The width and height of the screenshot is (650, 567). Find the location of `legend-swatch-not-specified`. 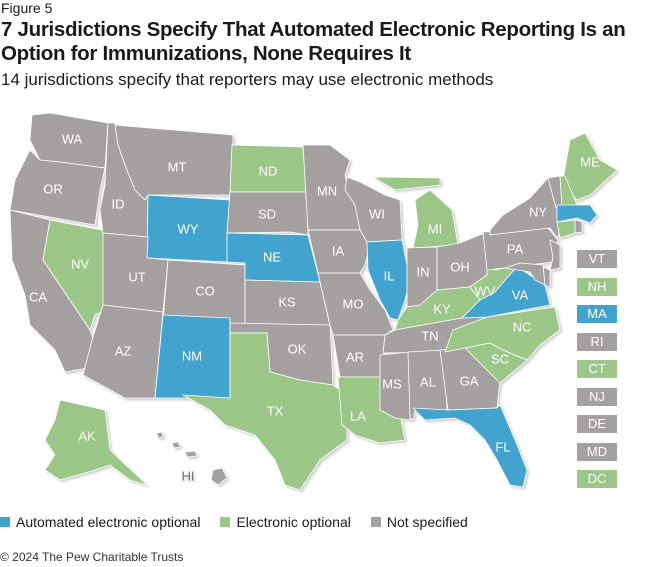

legend-swatch-not-specified is located at coordinates (375, 522).